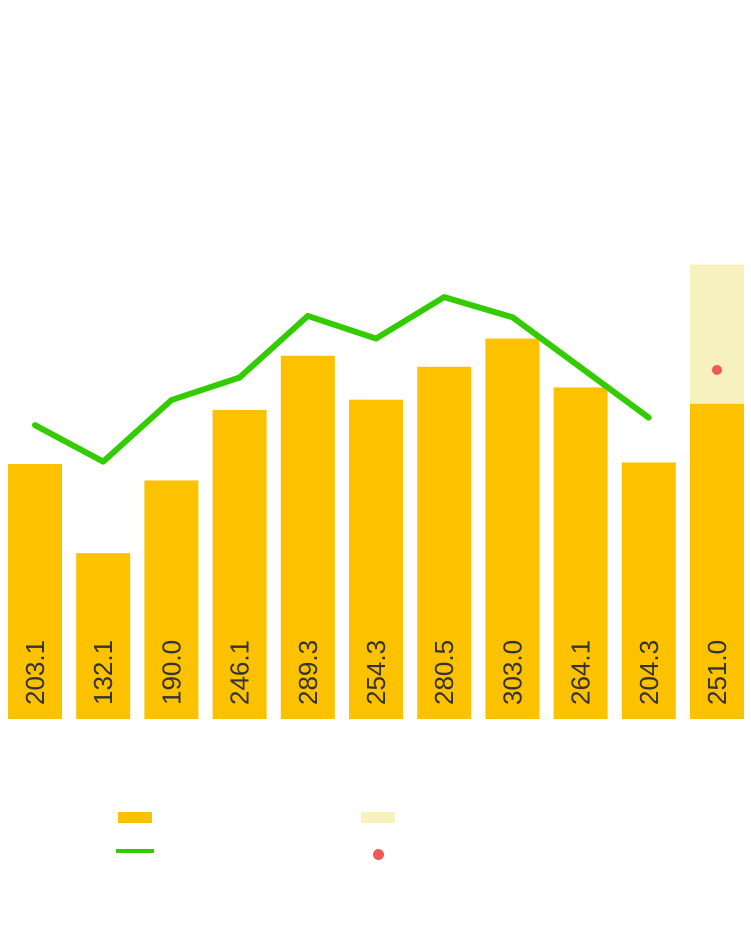 The height and width of the screenshot is (940, 751). I want to click on bar-value-label: 203.1, so click(35, 672).